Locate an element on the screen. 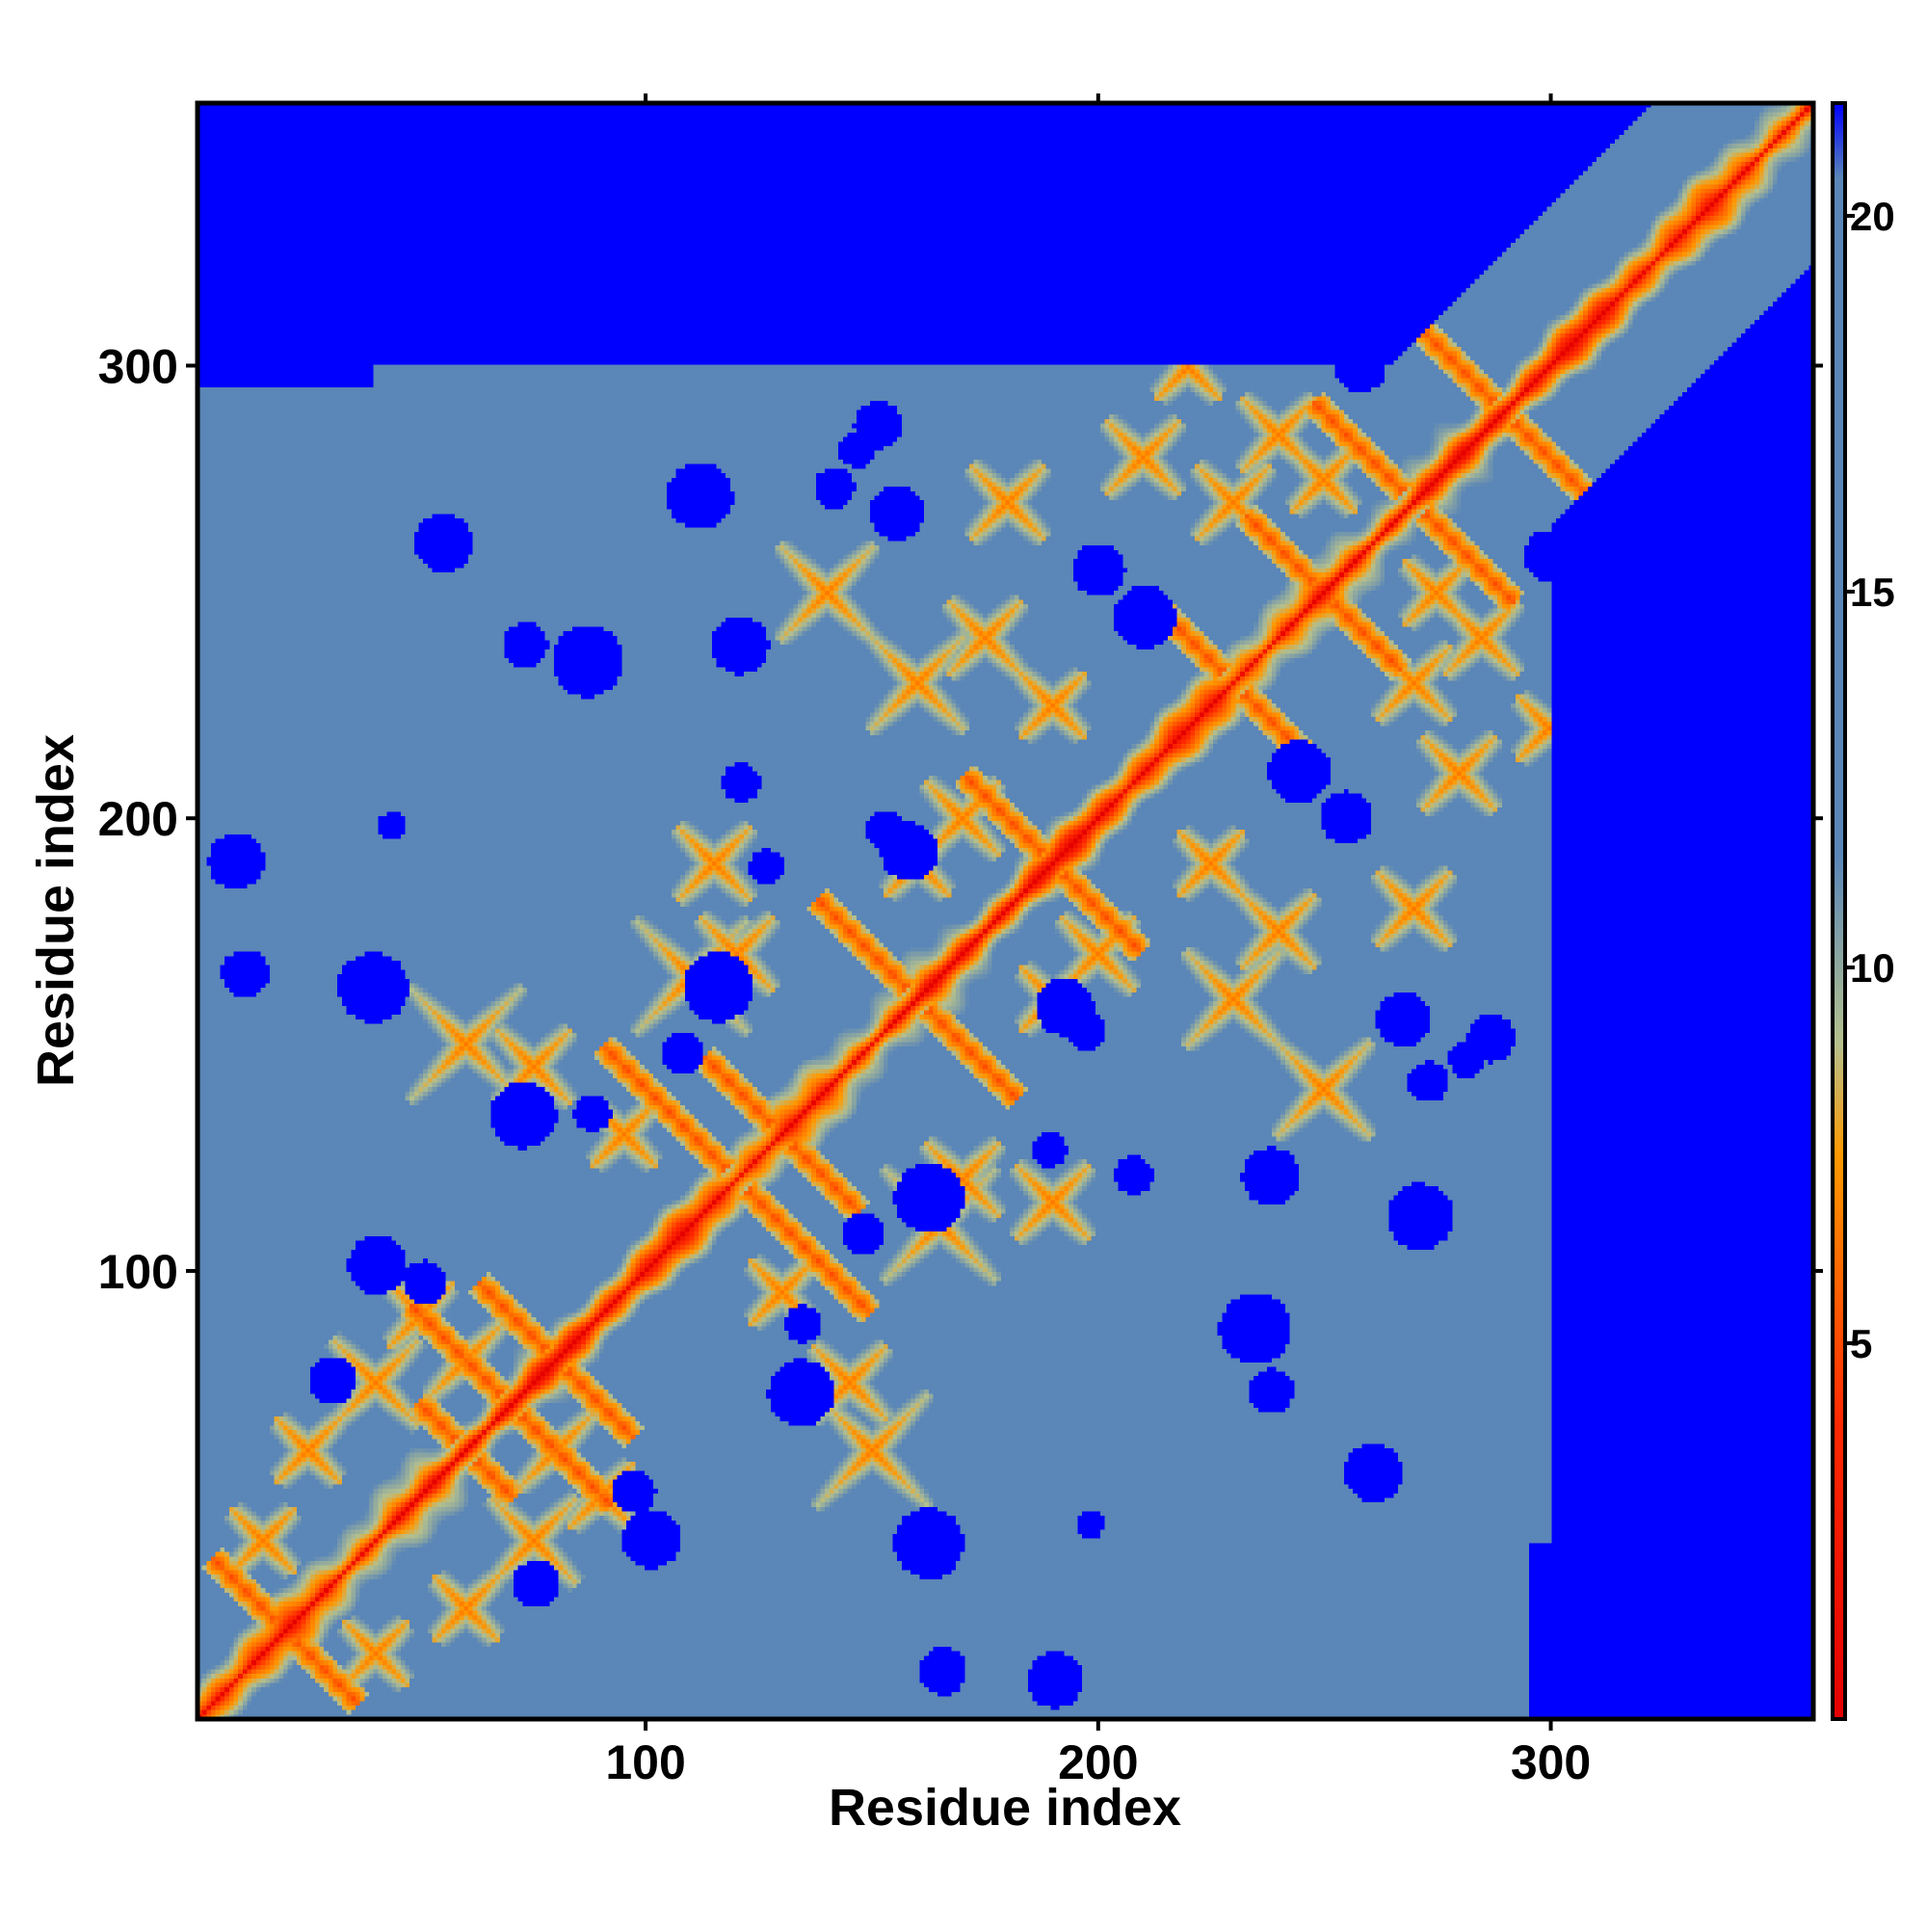  colorbar-tick-label-20: 20 is located at coordinates (1873, 216).